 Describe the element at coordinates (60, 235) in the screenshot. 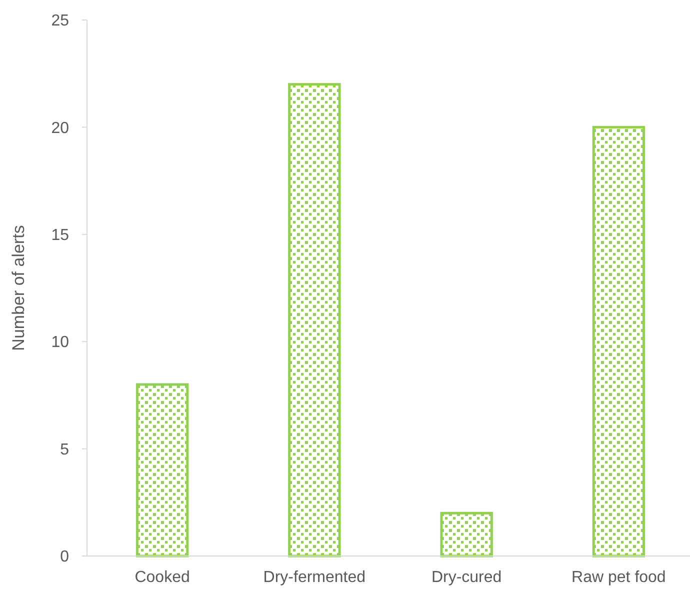

I see `y-tick-label: 15` at that location.